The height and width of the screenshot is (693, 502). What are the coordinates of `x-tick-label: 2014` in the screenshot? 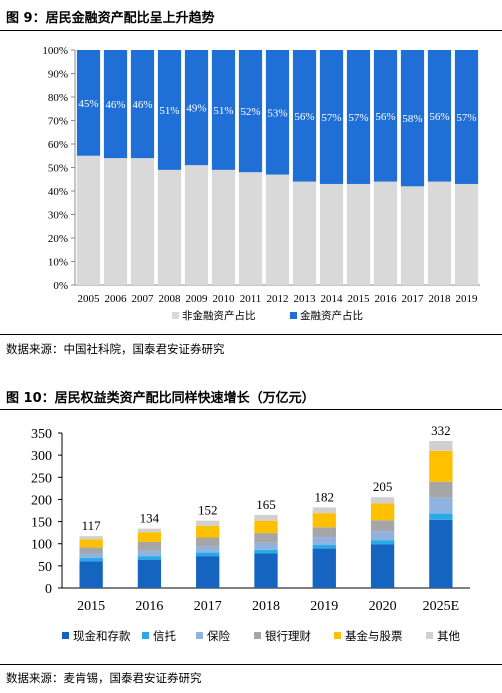 It's located at (332, 299).